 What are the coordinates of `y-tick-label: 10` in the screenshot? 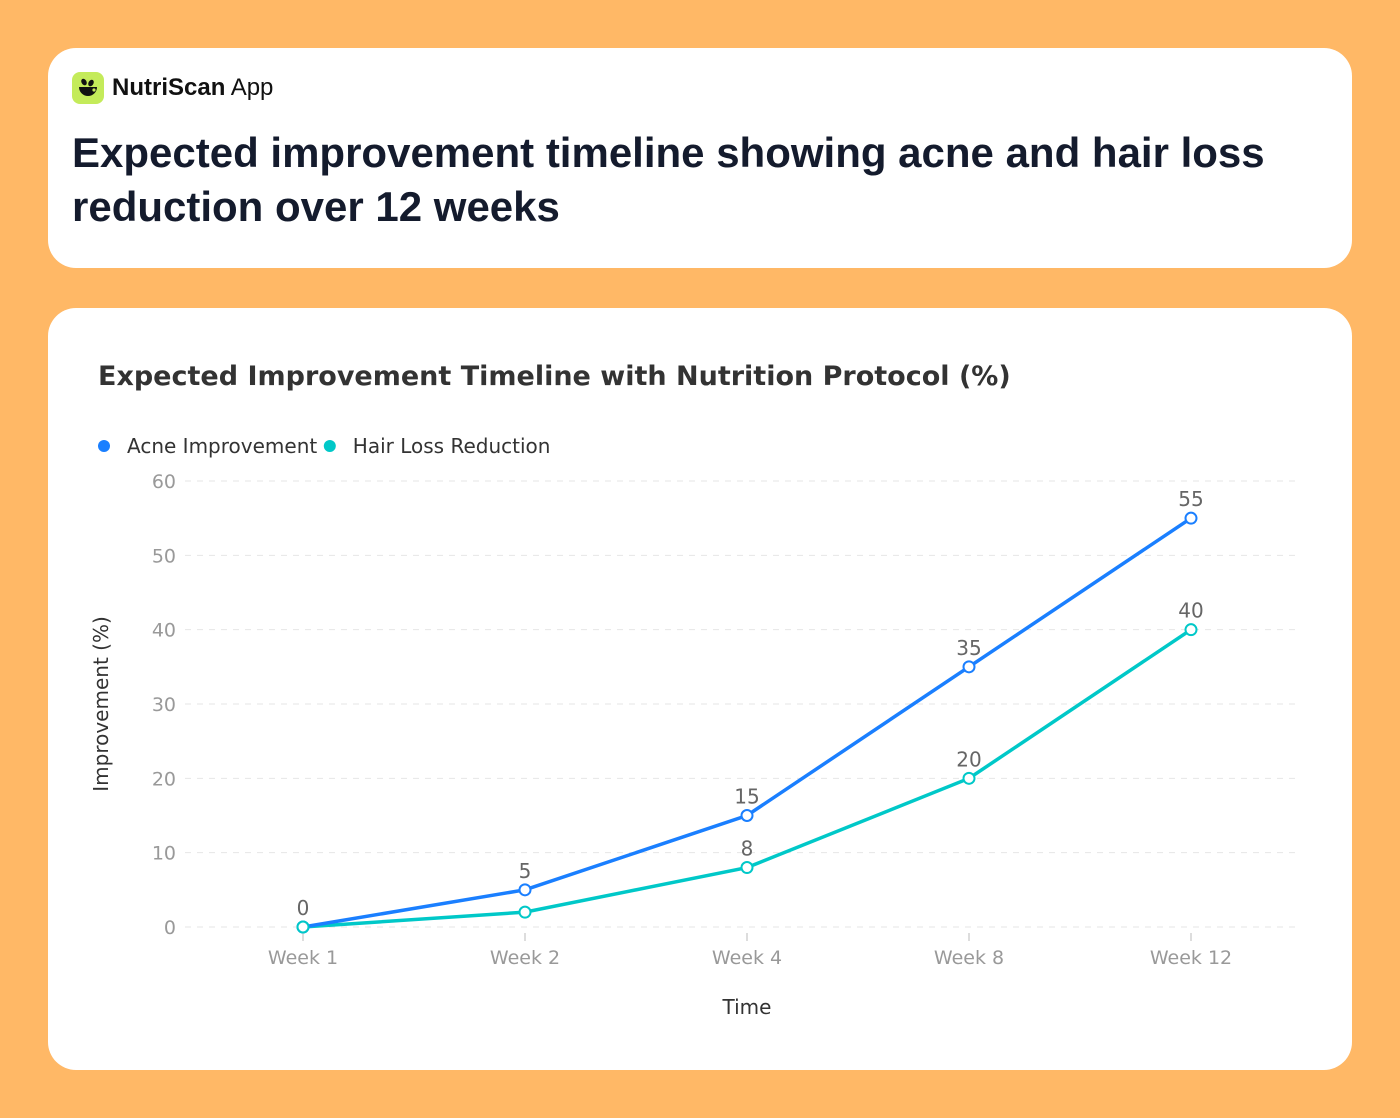 It's located at (164, 854).